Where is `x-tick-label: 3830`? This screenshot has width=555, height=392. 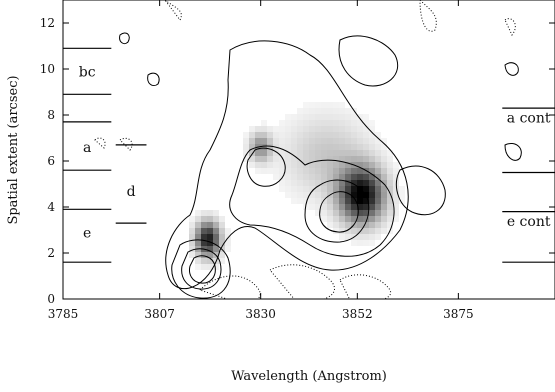 x-tick-label: 3830 is located at coordinates (260, 314).